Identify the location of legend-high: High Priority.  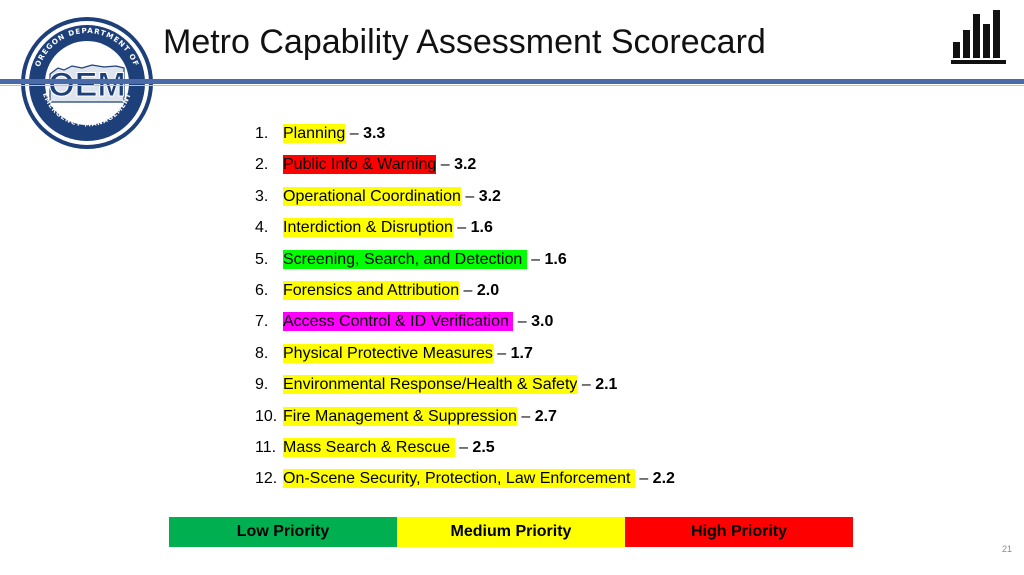
(739, 532).